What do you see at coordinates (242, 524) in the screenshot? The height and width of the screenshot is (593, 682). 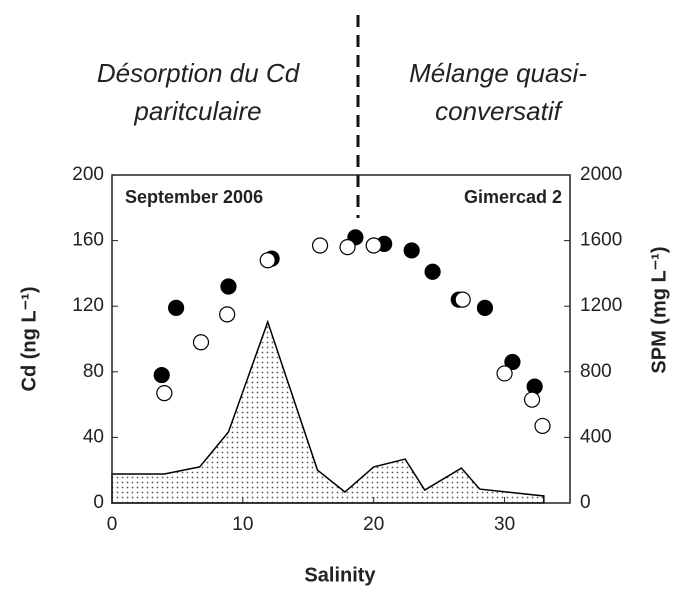 I see `x-tick-label: 10` at bounding box center [242, 524].